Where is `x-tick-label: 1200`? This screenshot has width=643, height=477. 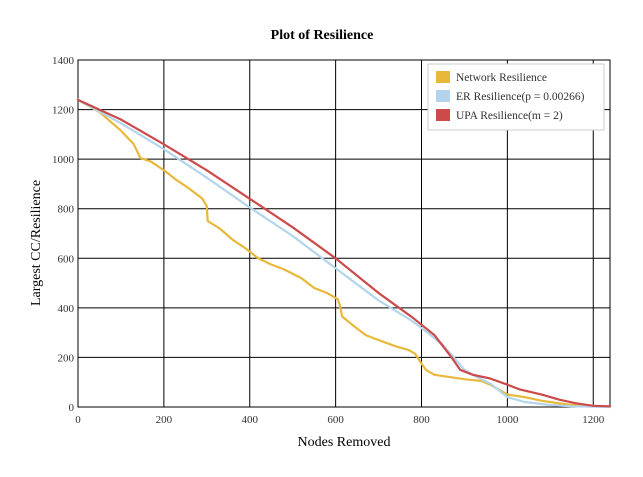
x-tick-label: 1200 is located at coordinates (593, 420).